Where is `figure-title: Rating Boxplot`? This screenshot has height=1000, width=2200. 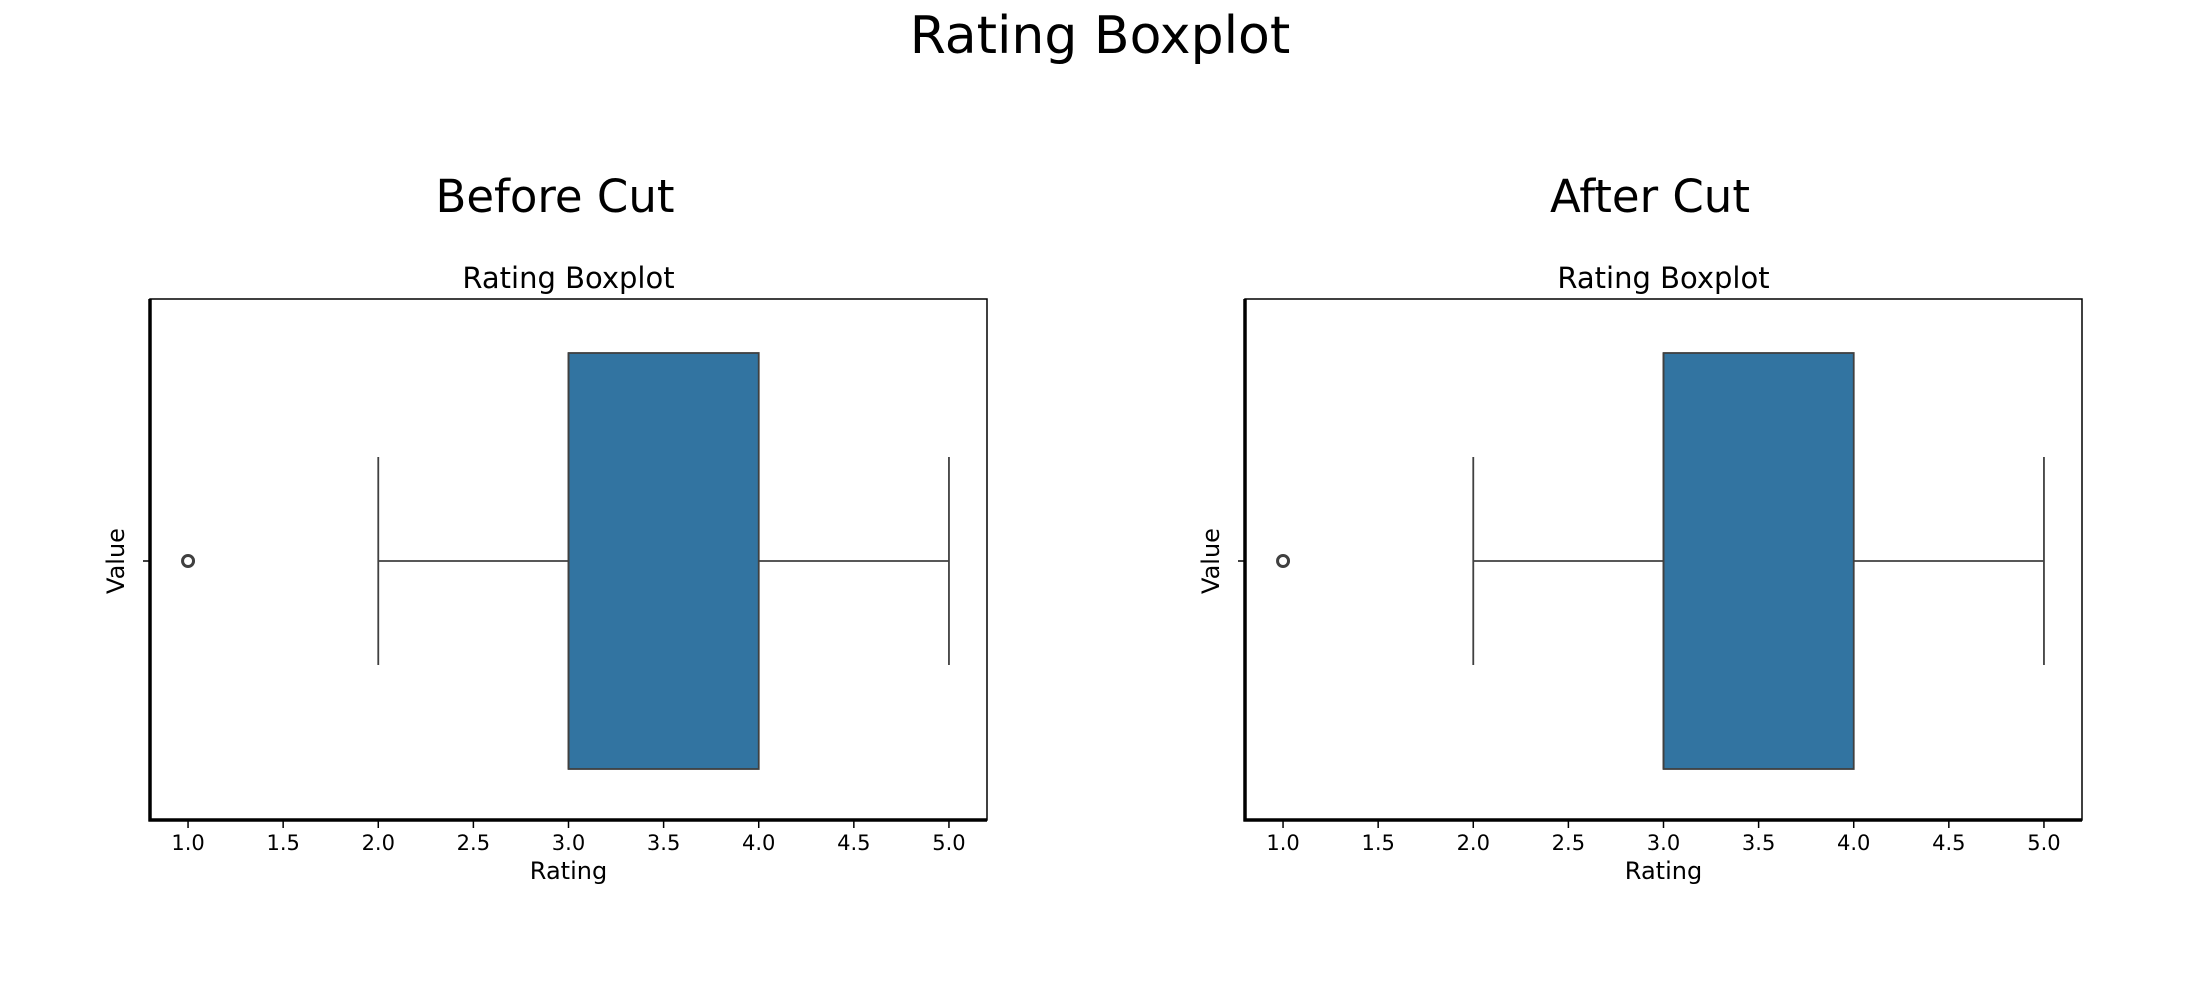
figure-title: Rating Boxplot is located at coordinates (1100, 36).